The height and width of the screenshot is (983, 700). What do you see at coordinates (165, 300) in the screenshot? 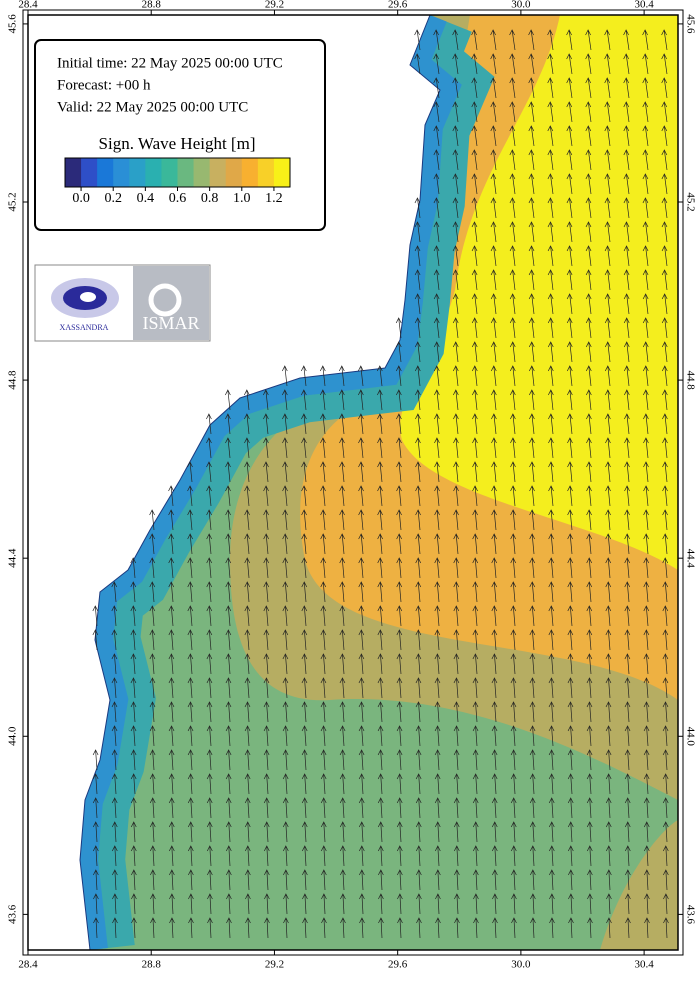
I see `logo-right-mark` at bounding box center [165, 300].